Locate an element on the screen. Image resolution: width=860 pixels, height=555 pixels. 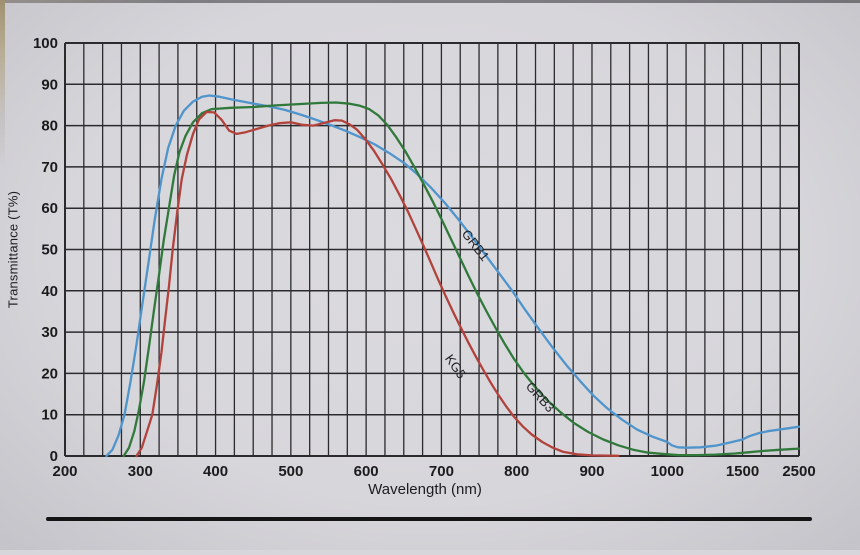
curve-label-grb3: GRB3 is located at coordinates (540, 397).